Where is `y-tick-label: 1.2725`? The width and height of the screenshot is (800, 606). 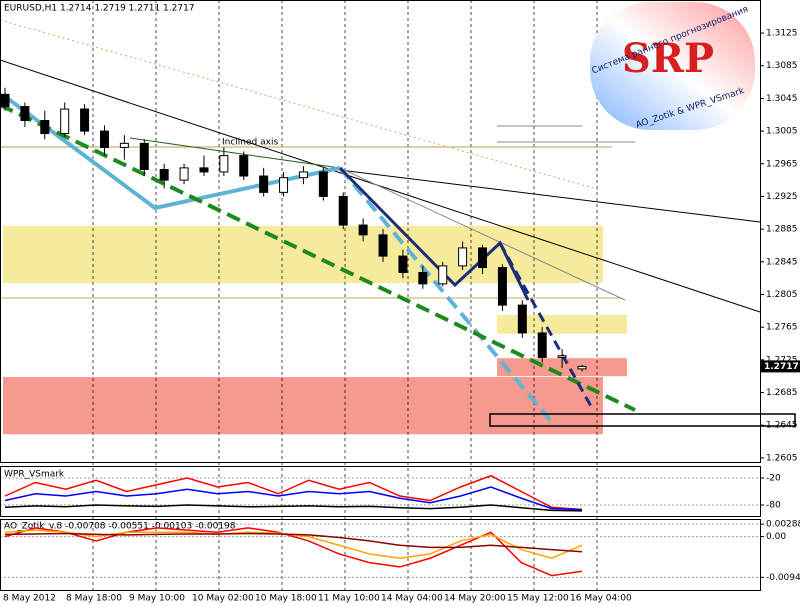
y-tick-label: 1.2725 is located at coordinates (782, 360).